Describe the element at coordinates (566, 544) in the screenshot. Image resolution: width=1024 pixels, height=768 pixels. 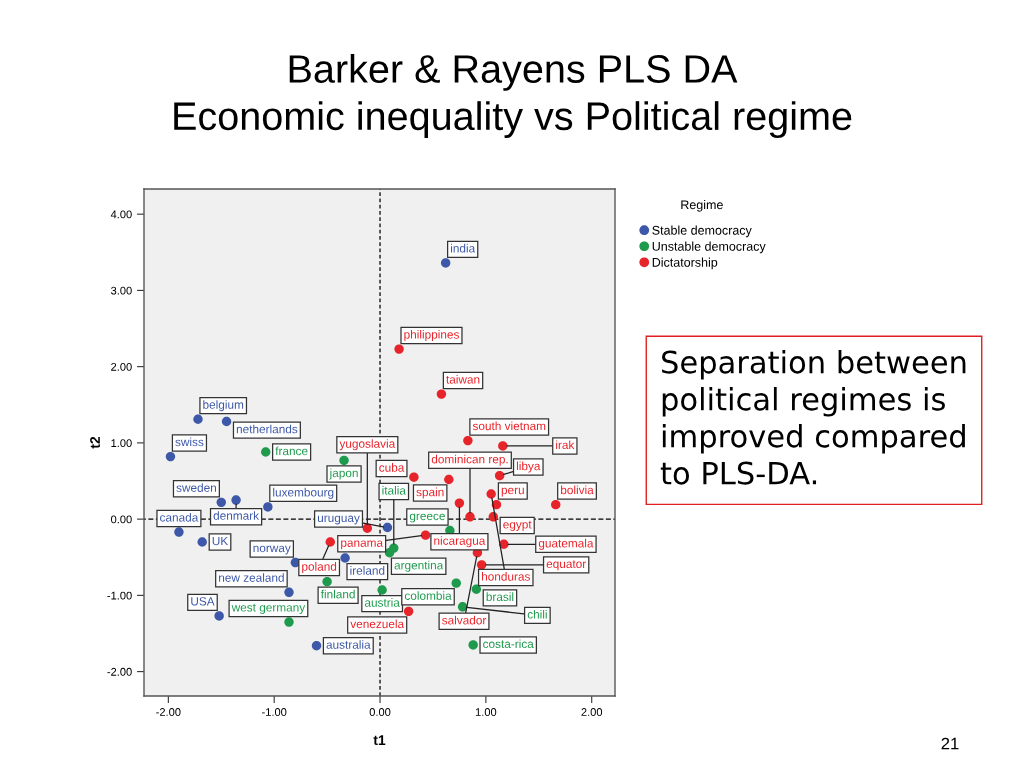
I see `data-label: guatemala` at that location.